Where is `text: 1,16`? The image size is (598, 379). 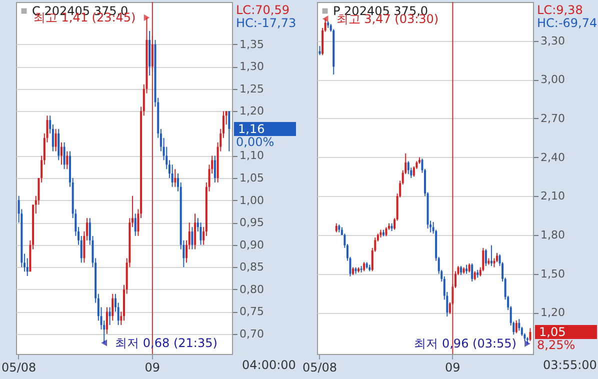 text: 1,16 is located at coordinates (251, 129).